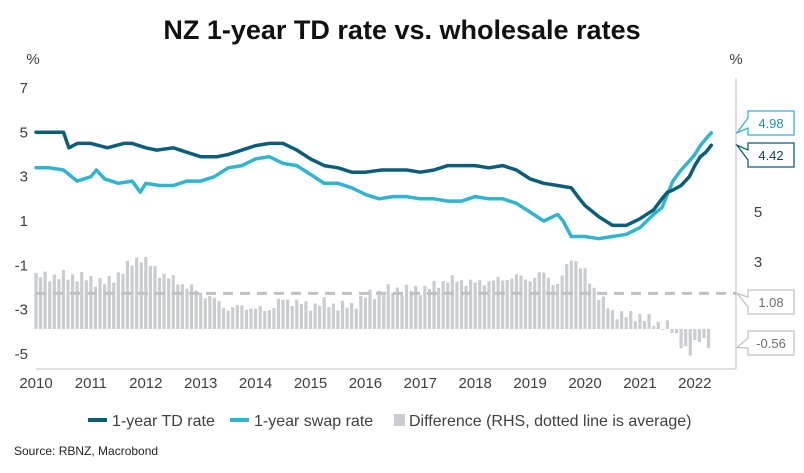  I want to click on x-tick-label: 2018, so click(475, 383).